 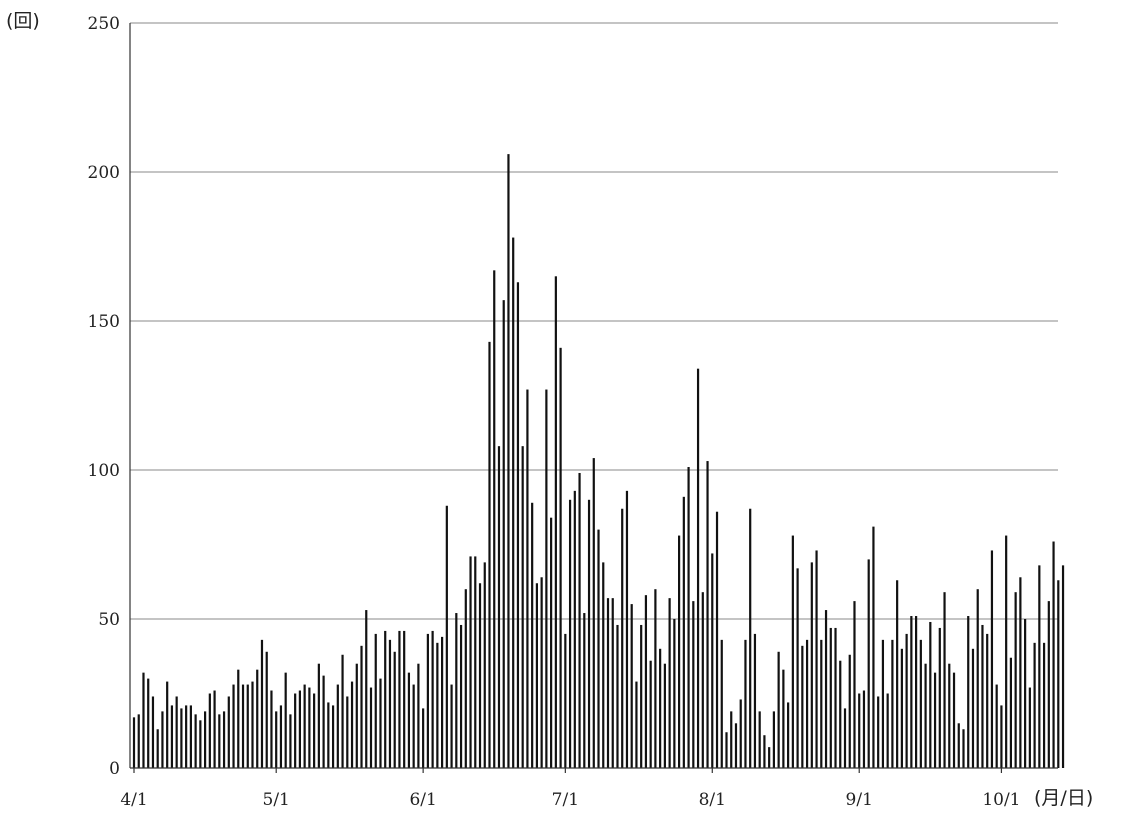 I want to click on y-tick-label: 50, so click(x=109, y=620).